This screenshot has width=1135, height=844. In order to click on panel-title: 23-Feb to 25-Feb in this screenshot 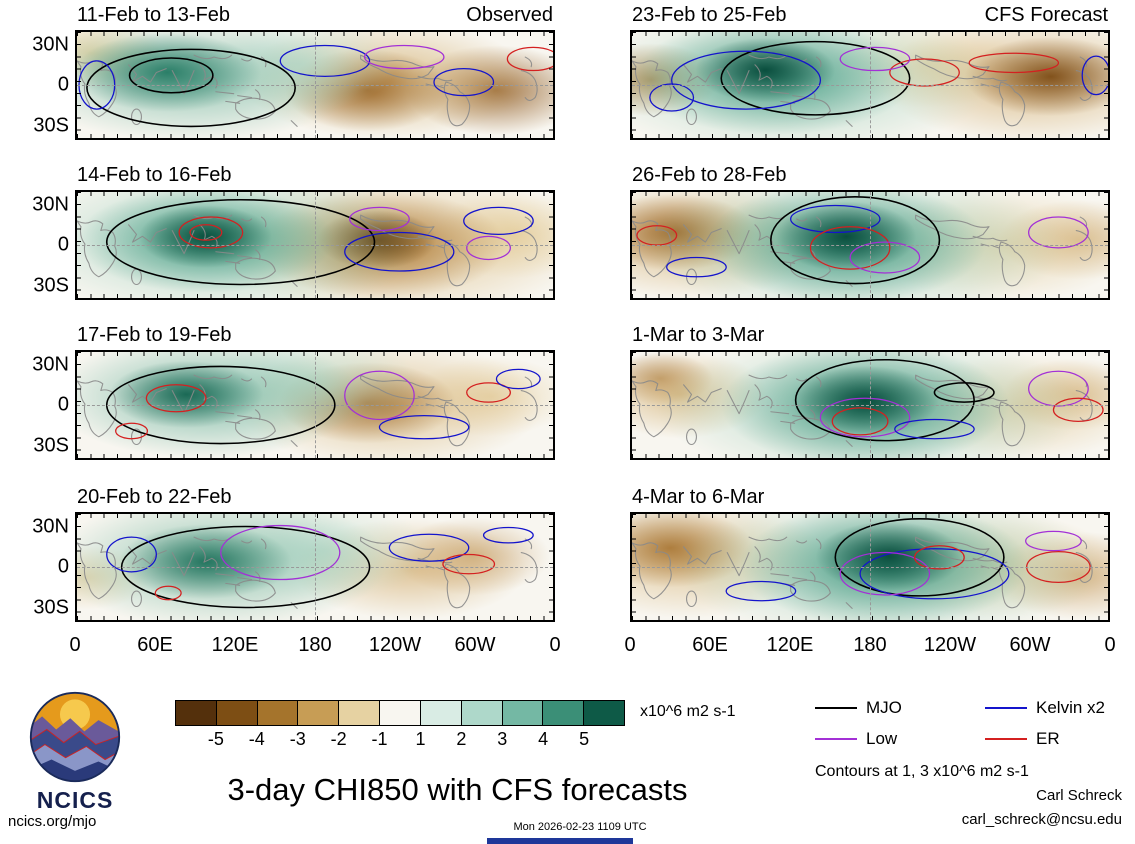, I will do `click(709, 15)`.